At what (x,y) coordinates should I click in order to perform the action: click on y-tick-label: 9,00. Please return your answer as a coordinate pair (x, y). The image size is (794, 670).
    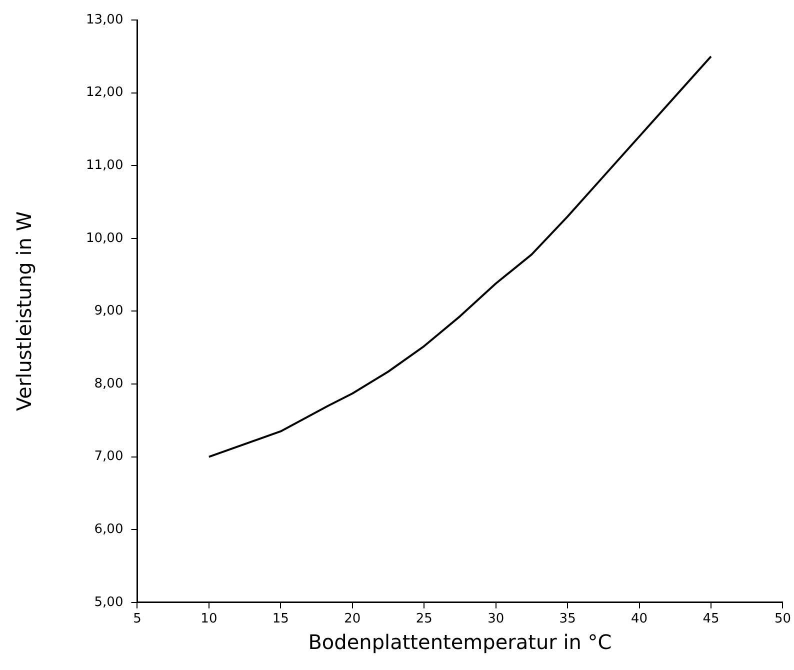
    Looking at the image, I should click on (109, 311).